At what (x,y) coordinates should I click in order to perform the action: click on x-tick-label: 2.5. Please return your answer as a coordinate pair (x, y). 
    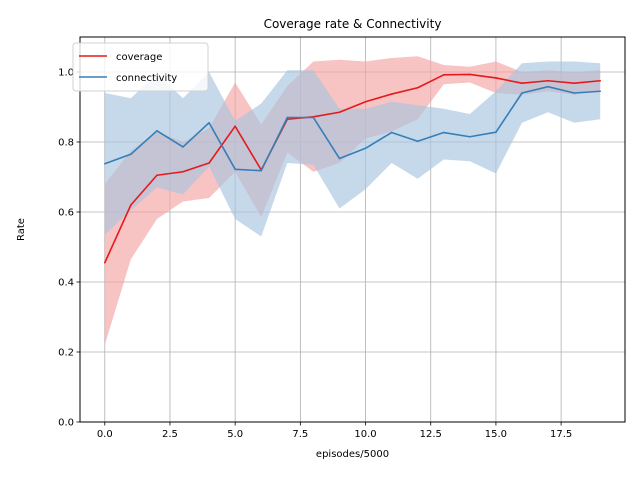
    Looking at the image, I should click on (170, 434).